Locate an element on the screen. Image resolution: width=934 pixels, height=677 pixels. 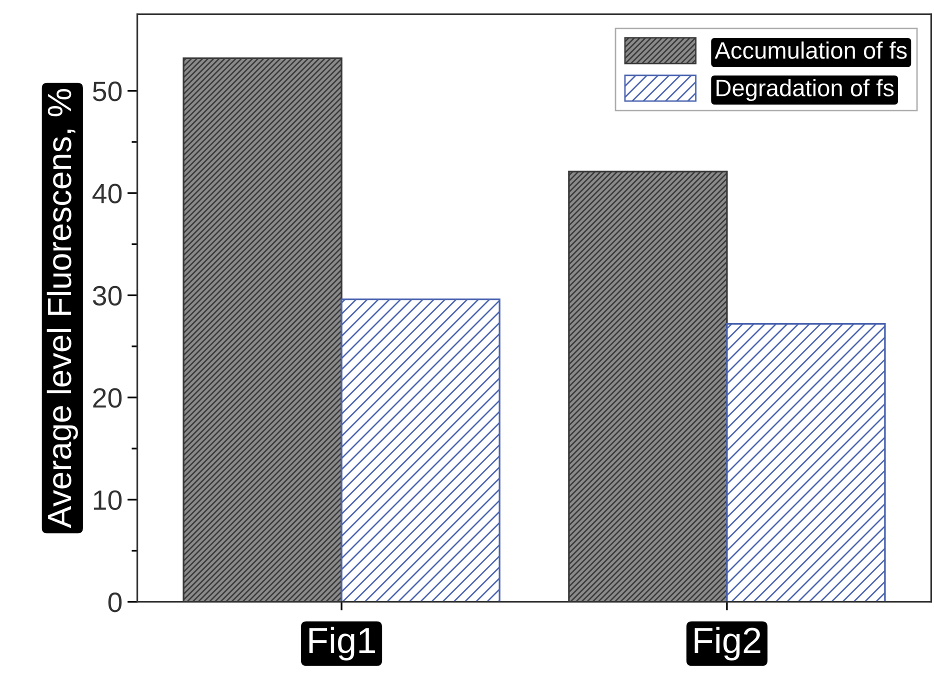
y-tick-label: 10 is located at coordinates (108, 500).